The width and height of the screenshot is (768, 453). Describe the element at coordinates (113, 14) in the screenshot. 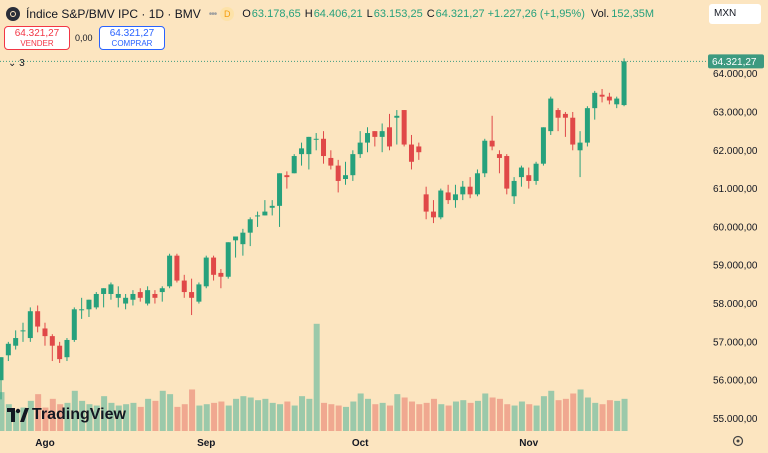

I see `symbol-title: Índice S&P/BMV IPC · 1D · BMV` at that location.